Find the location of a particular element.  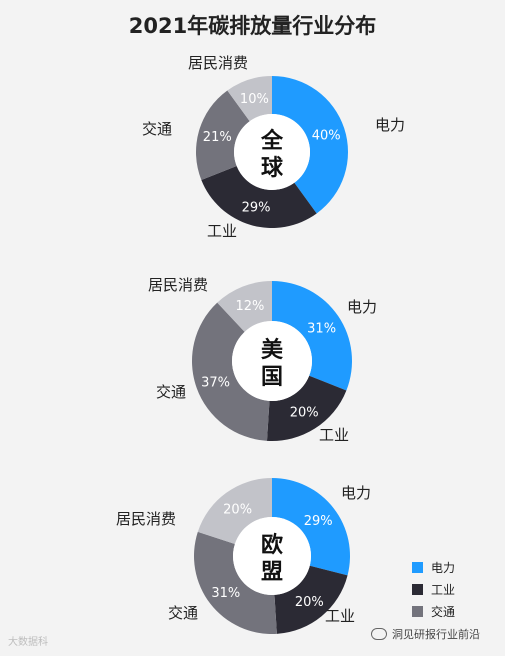

donut-2-slice-power is located at coordinates (311, 527).